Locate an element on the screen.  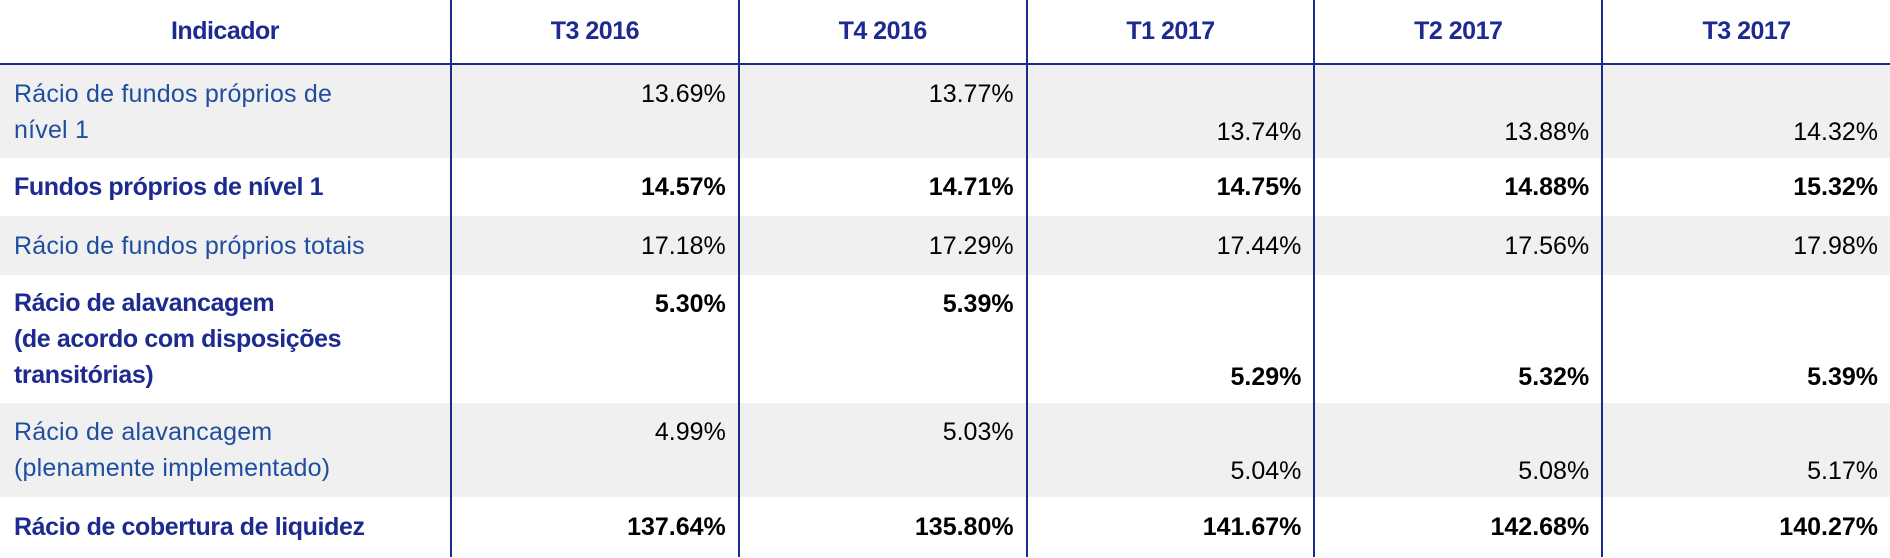
row-label: Rácio de fundos próprios totais is located at coordinates (225, 245).